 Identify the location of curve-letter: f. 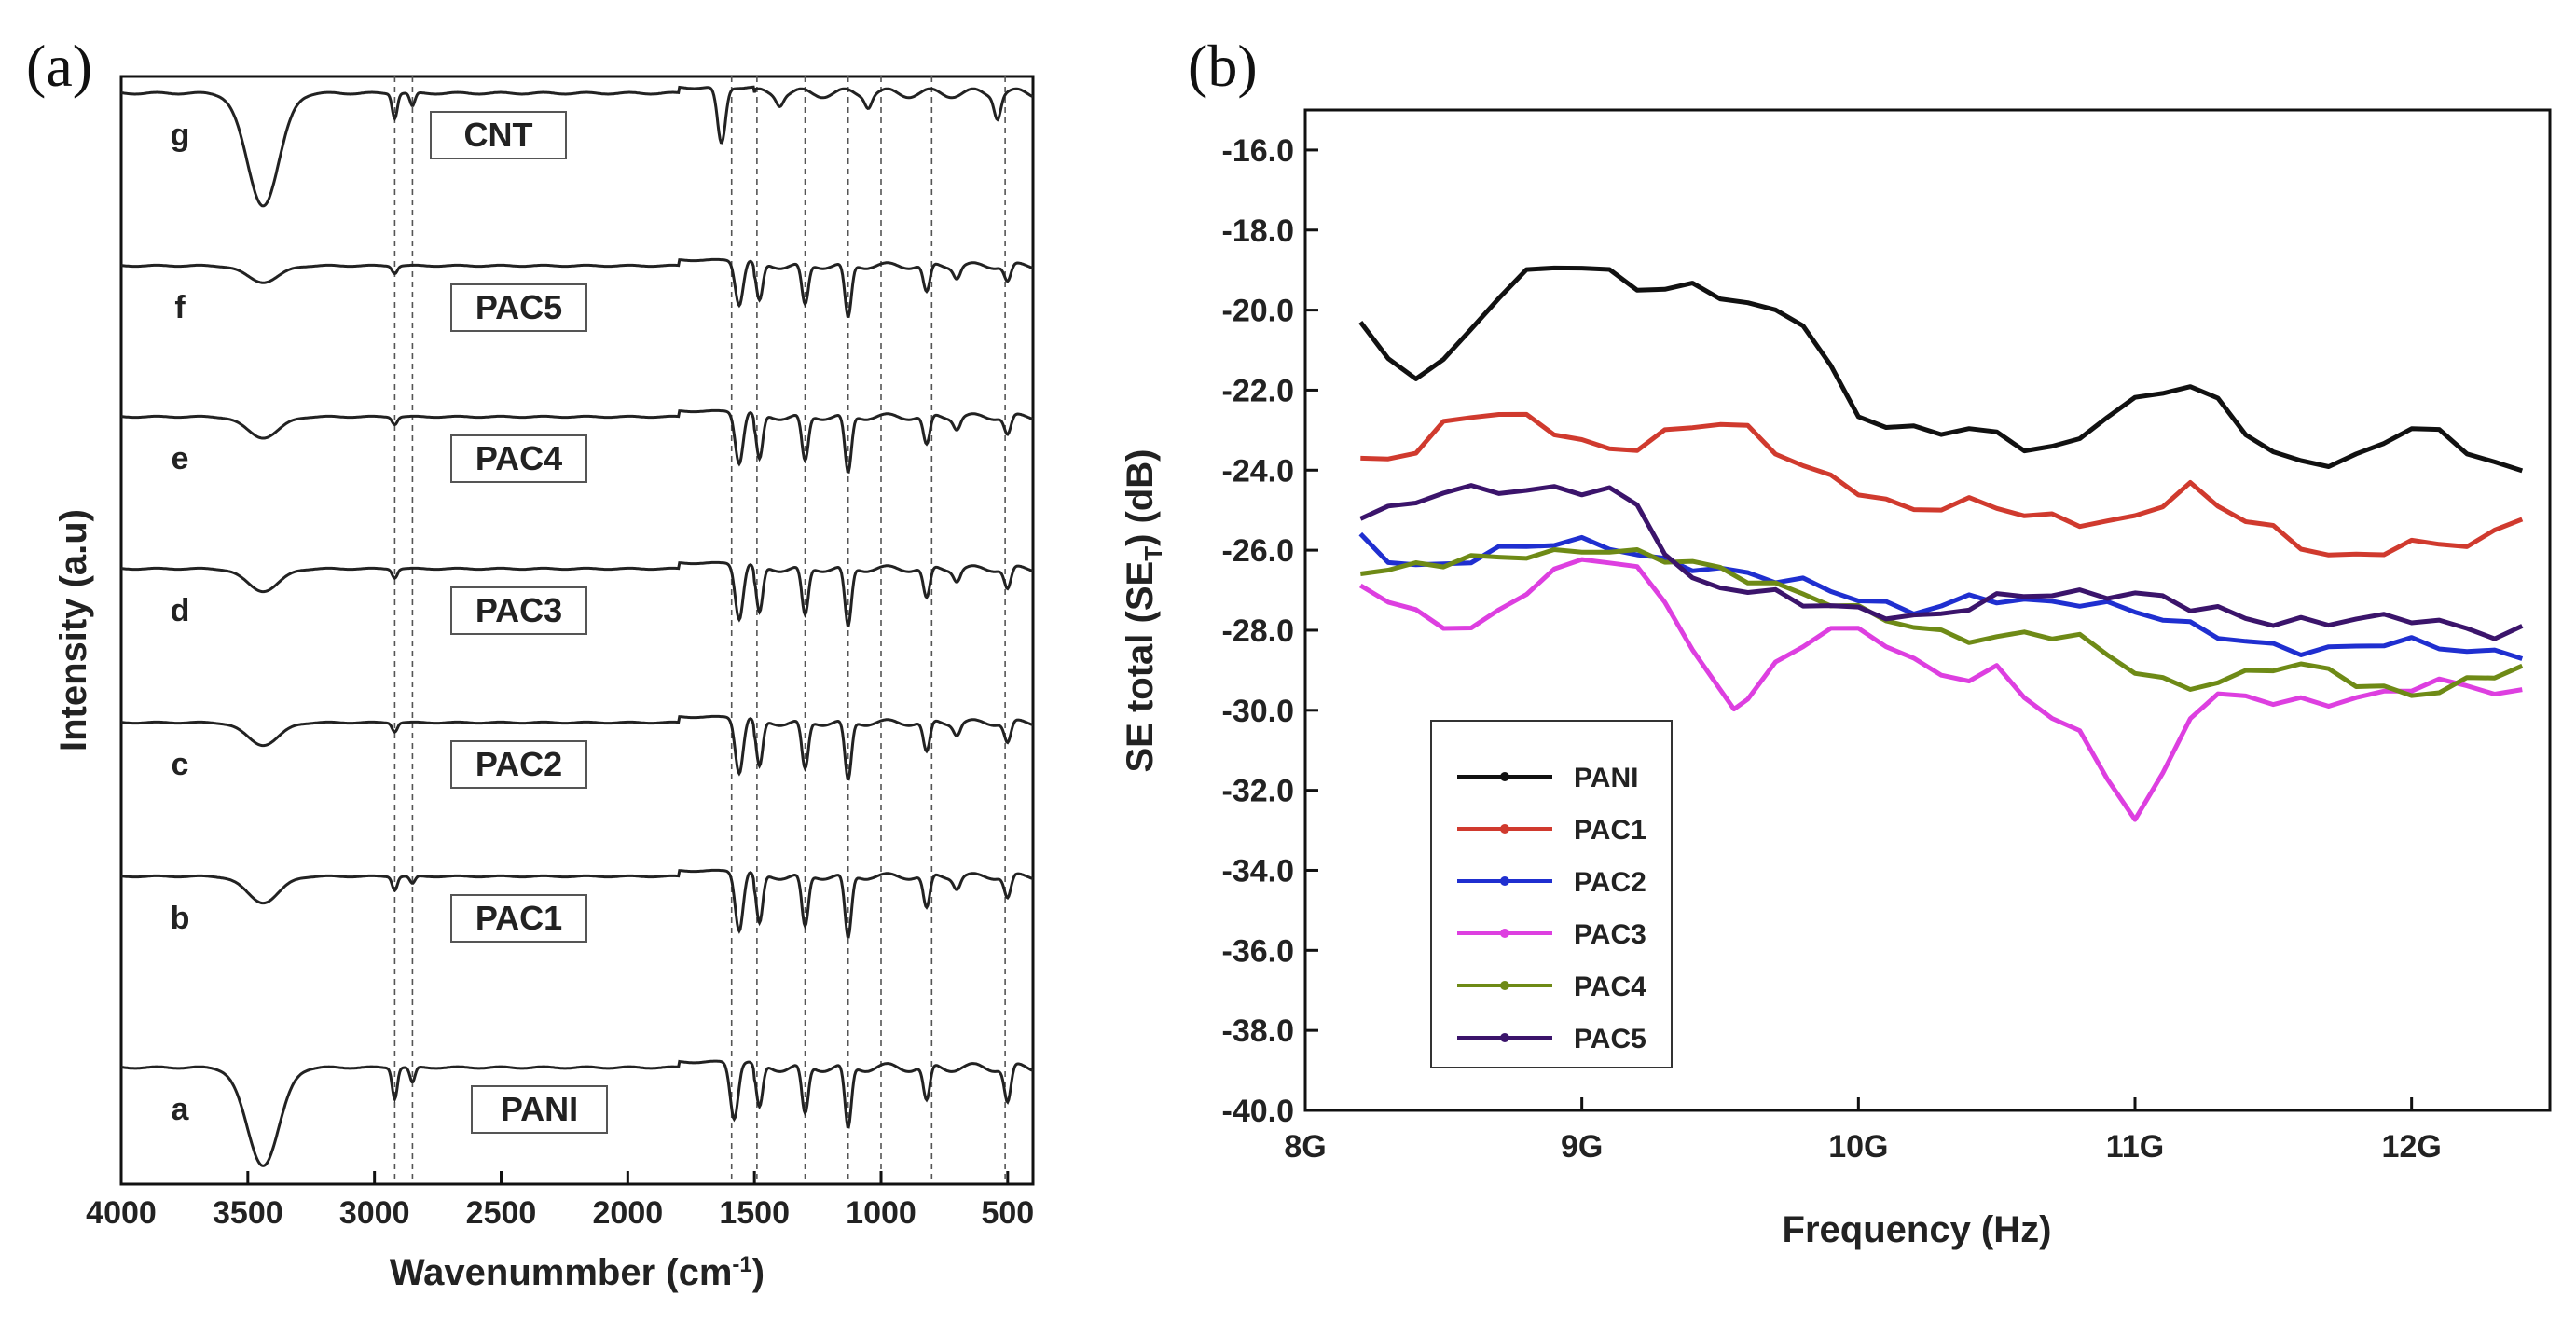
(180, 307).